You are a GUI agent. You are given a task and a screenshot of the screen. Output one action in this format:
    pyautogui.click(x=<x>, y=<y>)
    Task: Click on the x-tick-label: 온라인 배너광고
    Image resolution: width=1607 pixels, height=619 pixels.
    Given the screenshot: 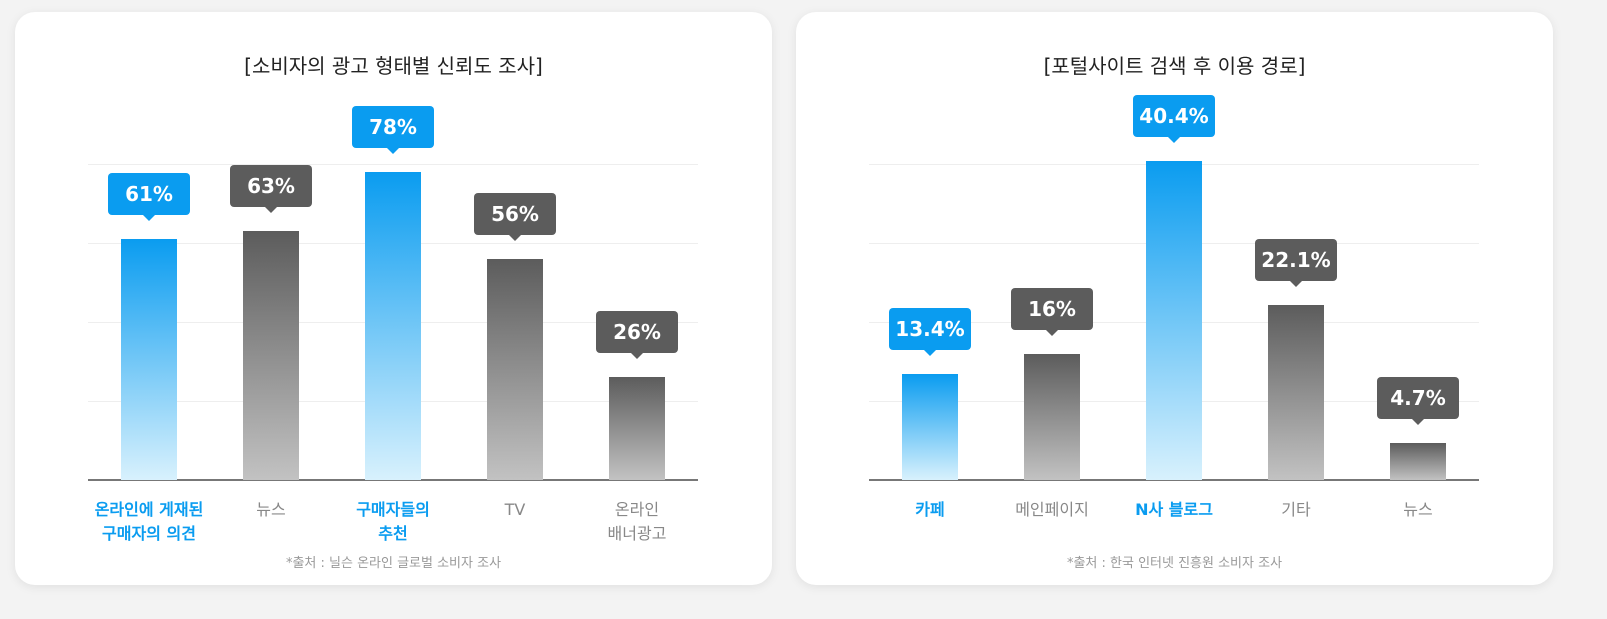 What is the action you would take?
    pyautogui.click(x=637, y=521)
    